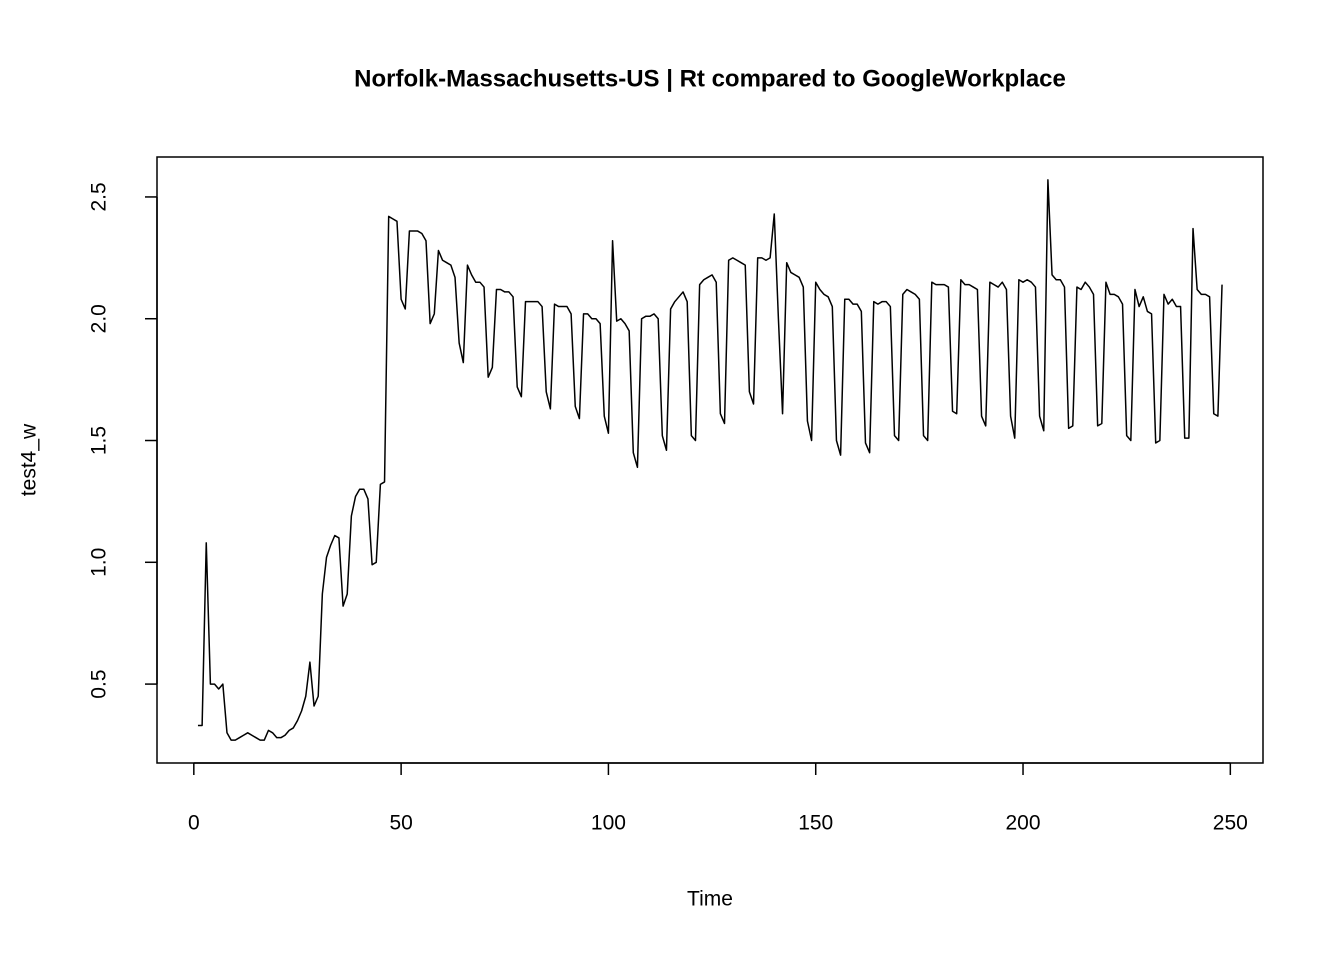 Image resolution: width=1344 pixels, height=960 pixels. What do you see at coordinates (29, 459) in the screenshot?
I see `y-axis-label: test4_w` at bounding box center [29, 459].